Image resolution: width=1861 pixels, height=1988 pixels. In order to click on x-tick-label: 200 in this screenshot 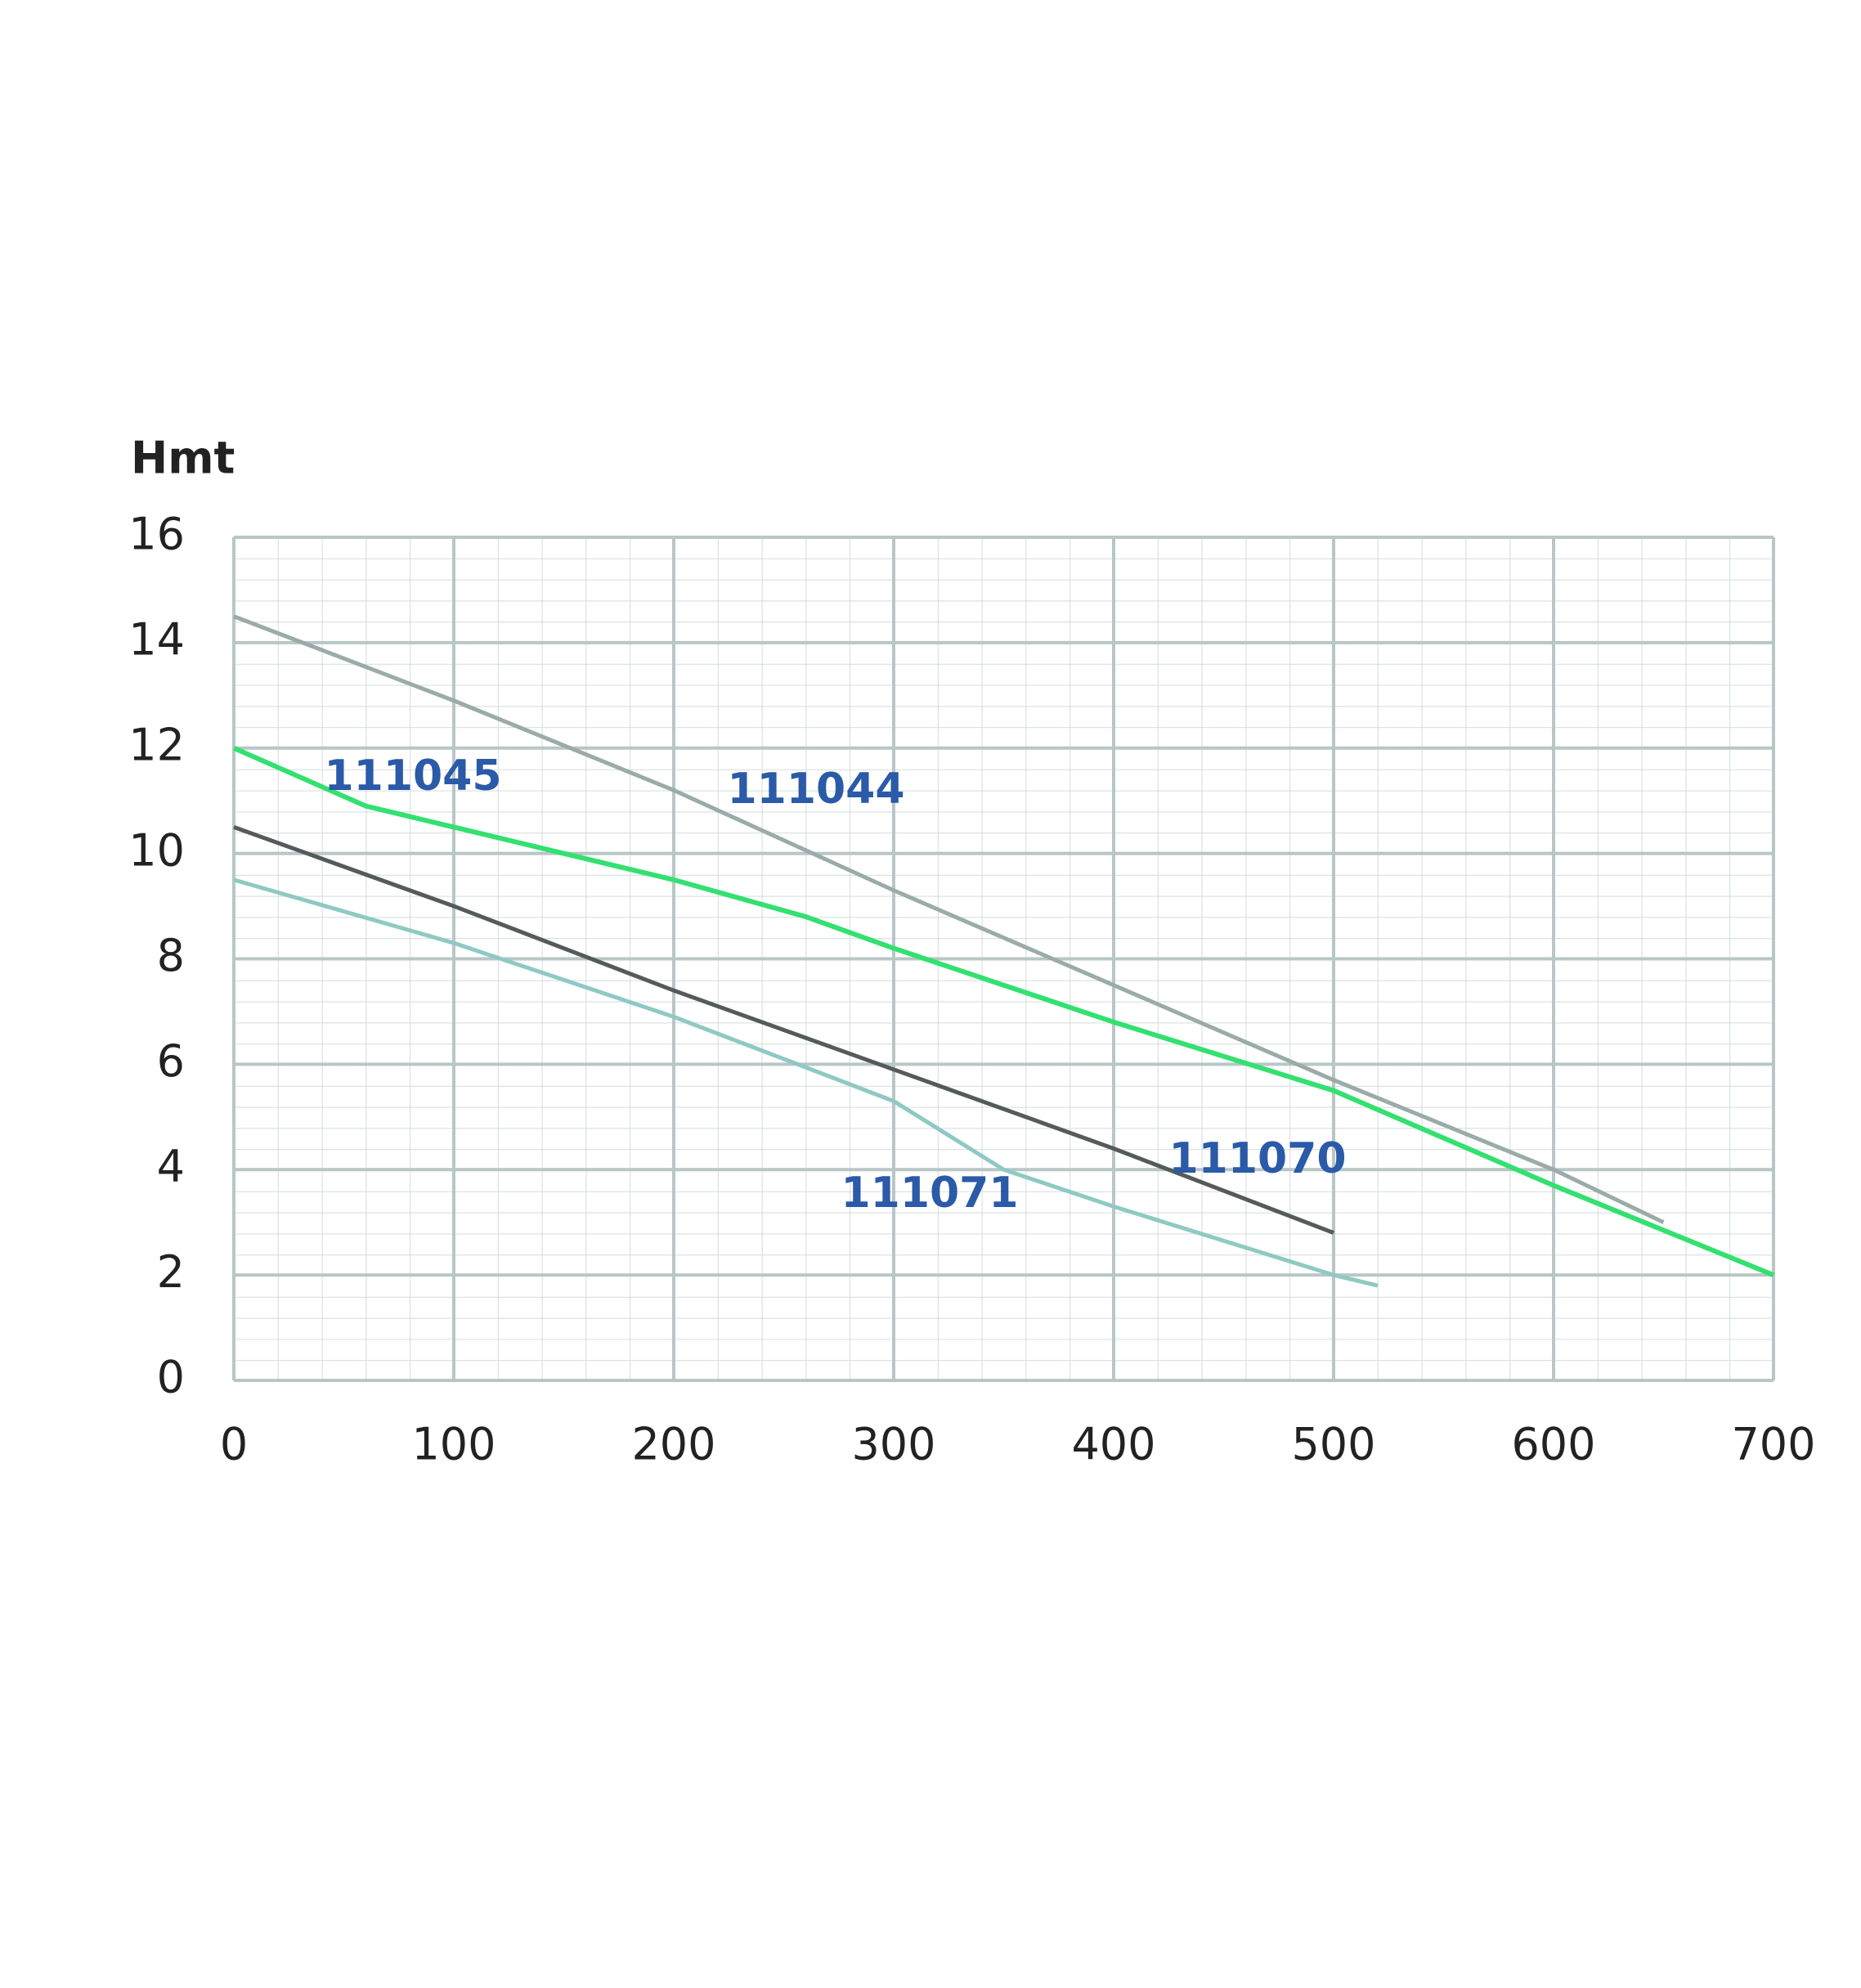, I will do `click(673, 1445)`.